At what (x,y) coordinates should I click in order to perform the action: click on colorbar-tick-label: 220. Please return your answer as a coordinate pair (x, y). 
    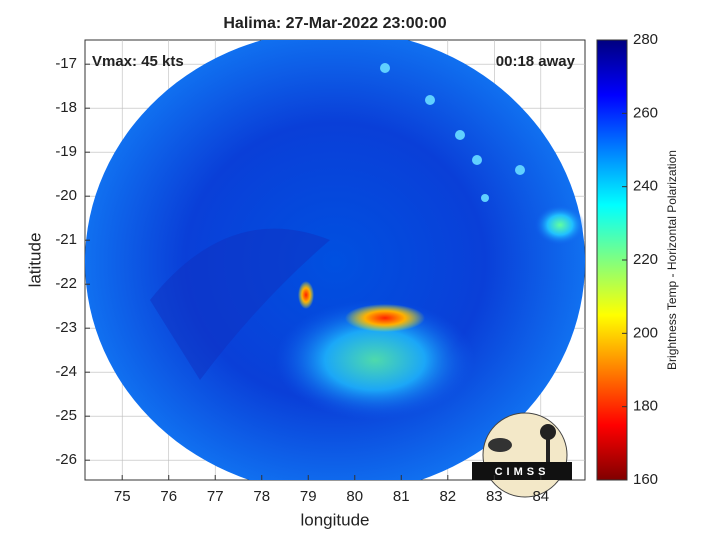
    Looking at the image, I should click on (645, 259).